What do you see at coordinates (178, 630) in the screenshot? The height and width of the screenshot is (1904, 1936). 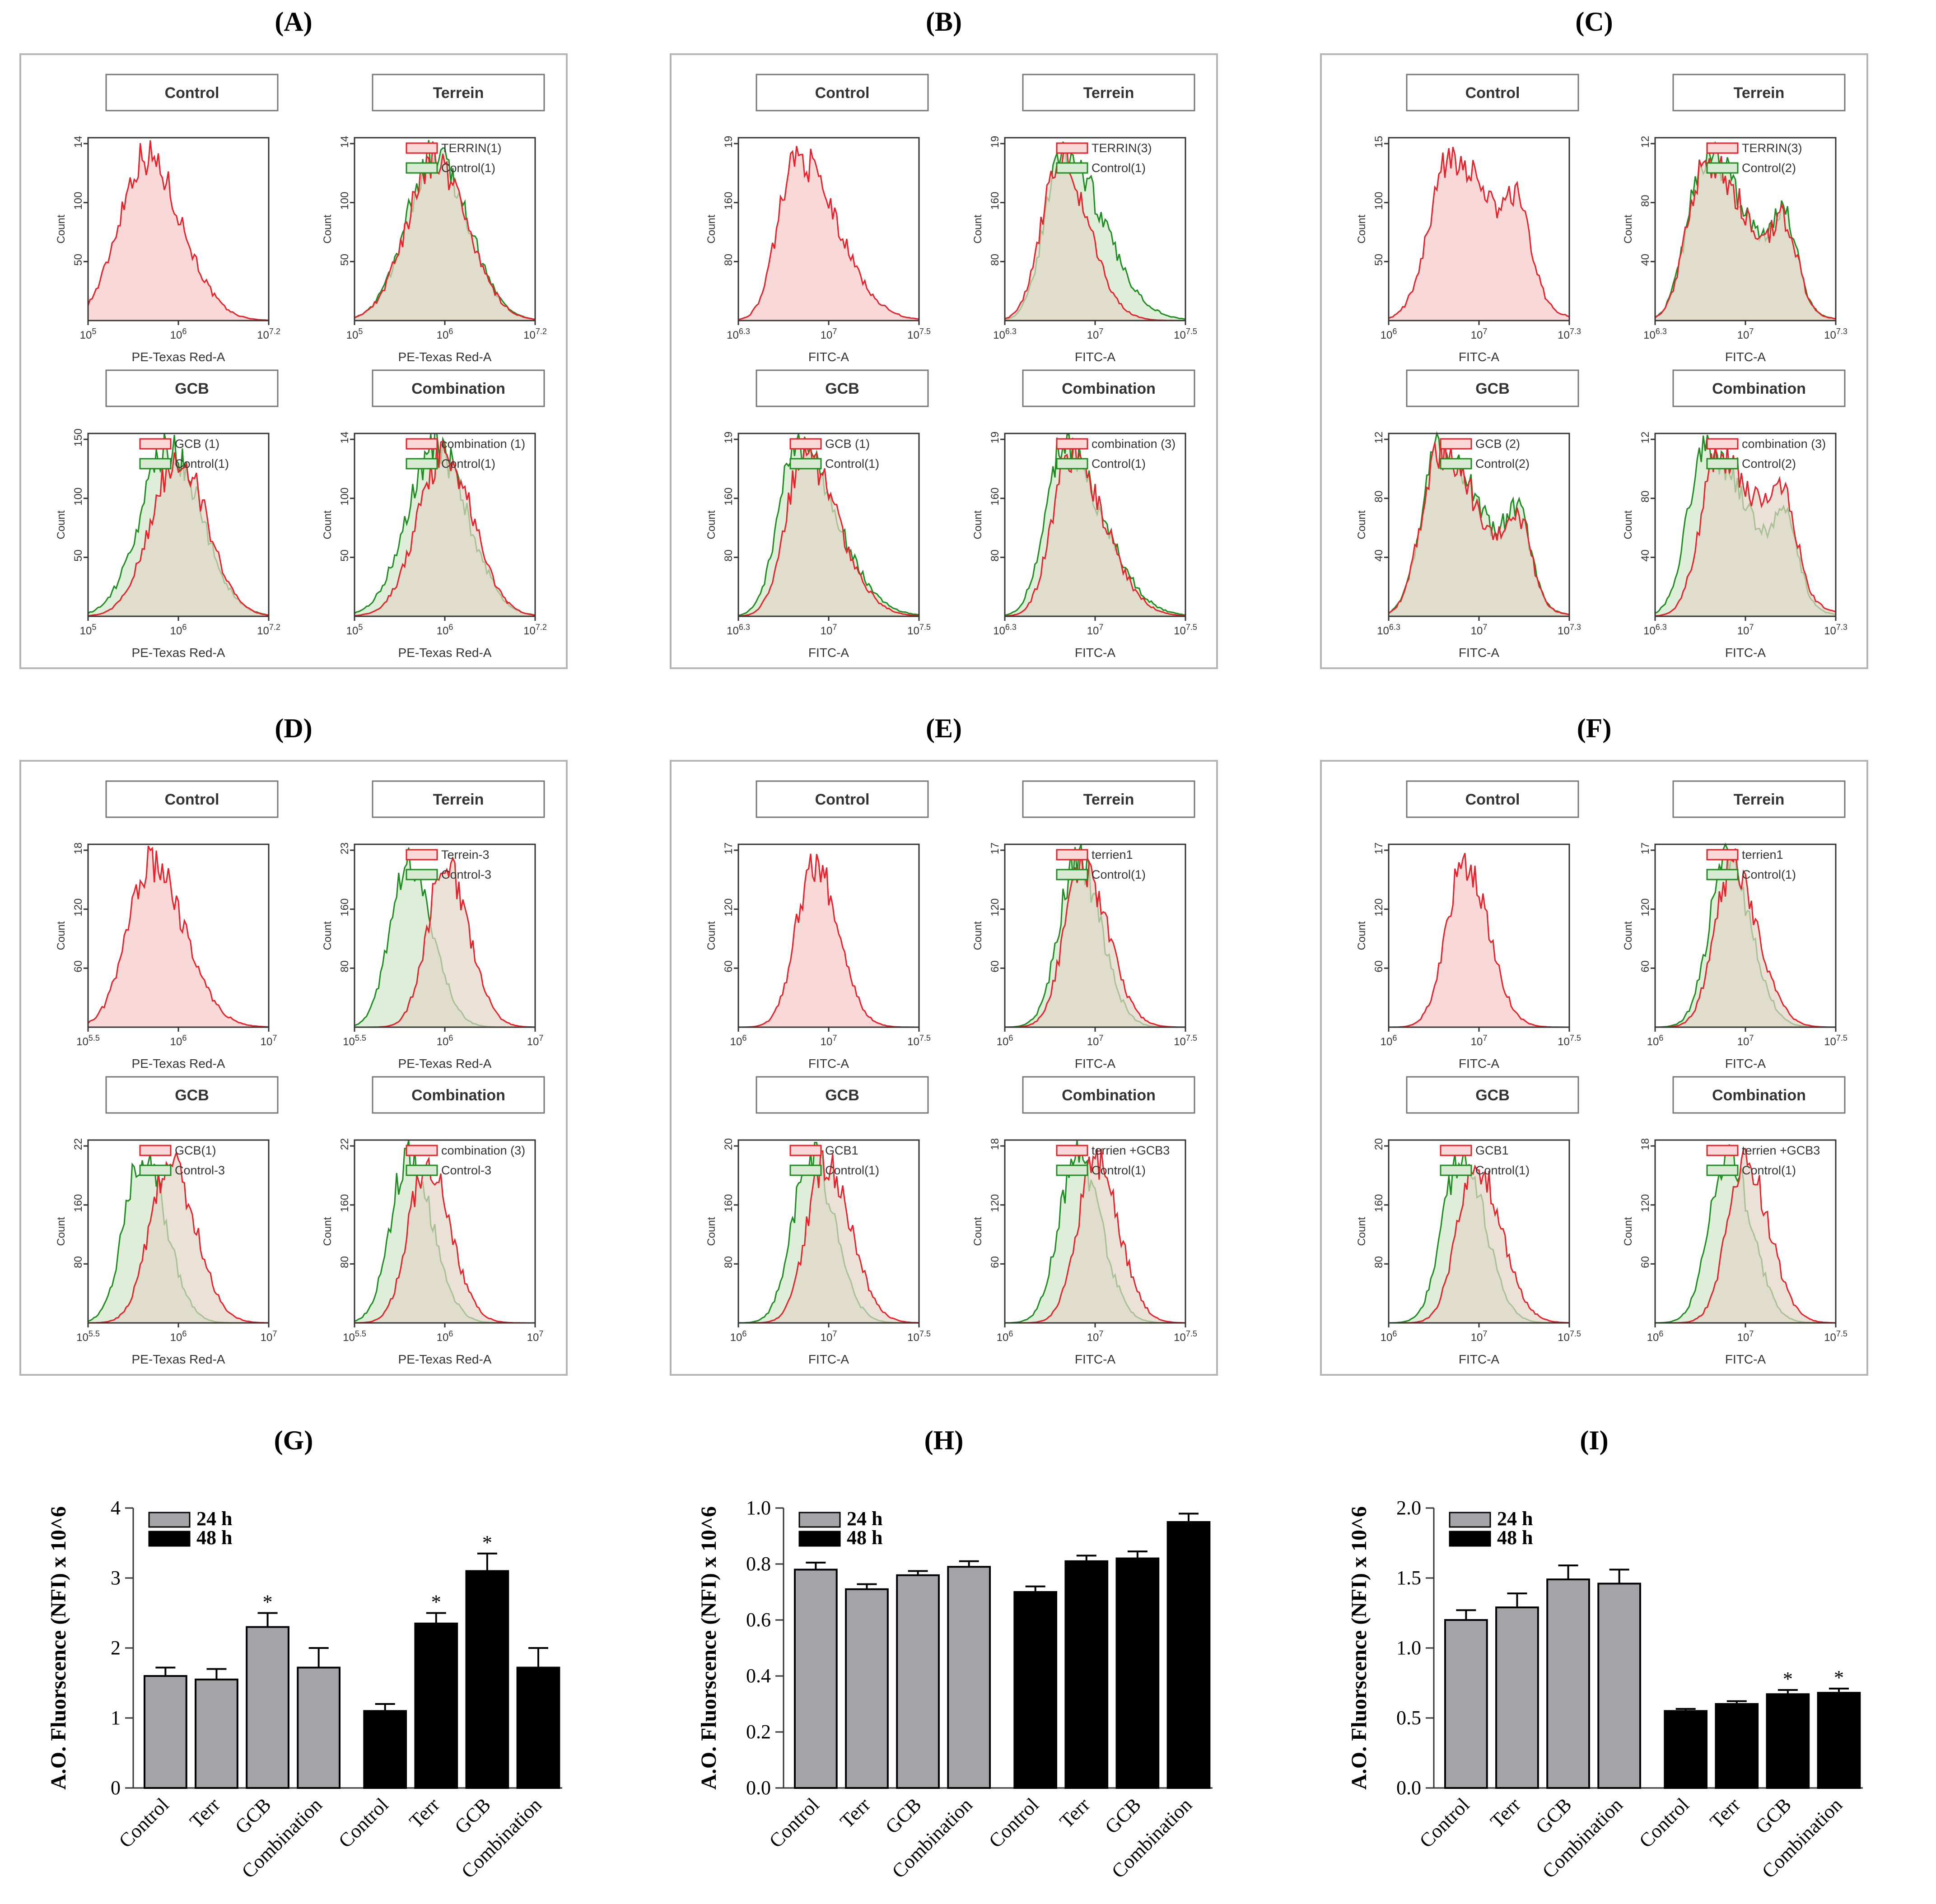 I see `x-tick-label: 10⁶` at bounding box center [178, 630].